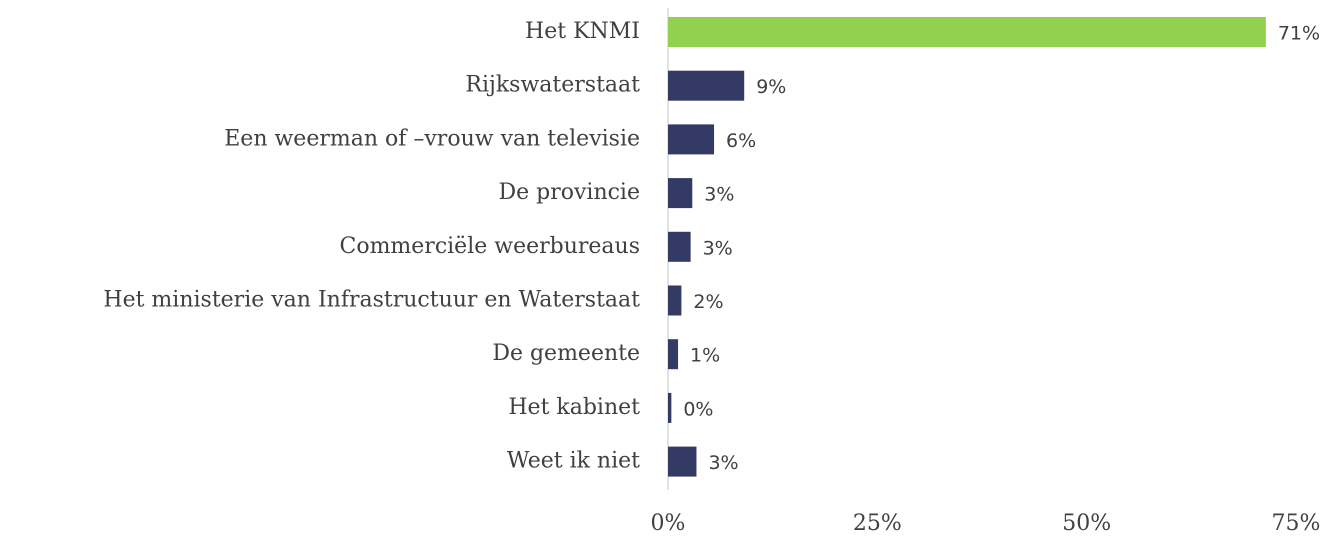  I want to click on category-label: Een weerman of –vrouw van televisie, so click(432, 138).